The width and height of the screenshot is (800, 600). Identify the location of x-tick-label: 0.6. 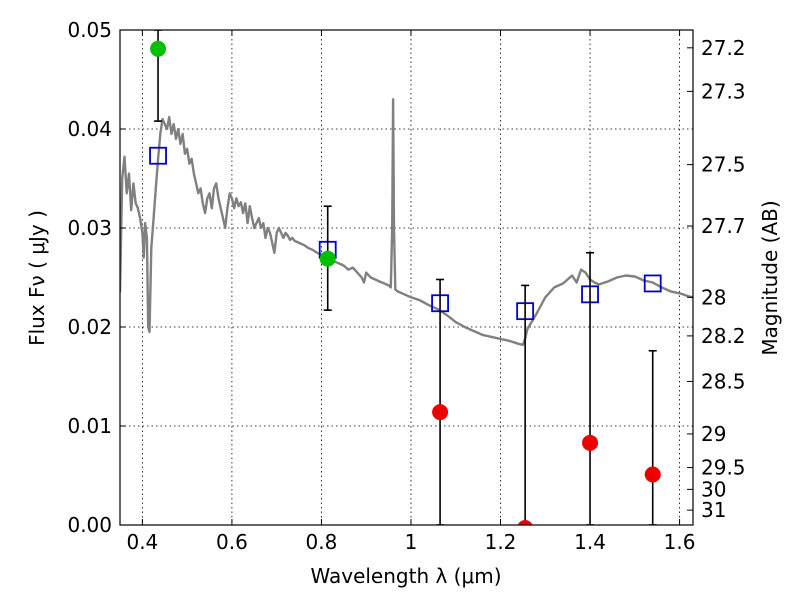
(232, 542).